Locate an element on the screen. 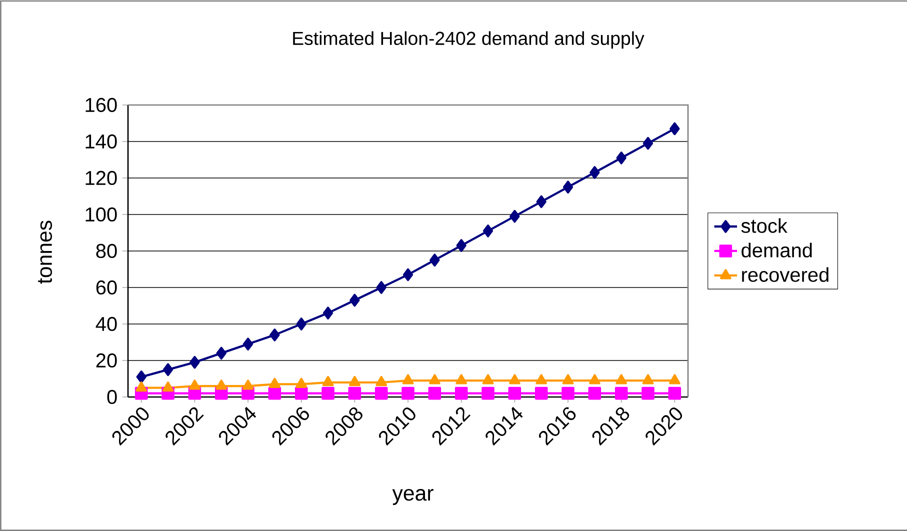  legend-label: recovered is located at coordinates (785, 274).